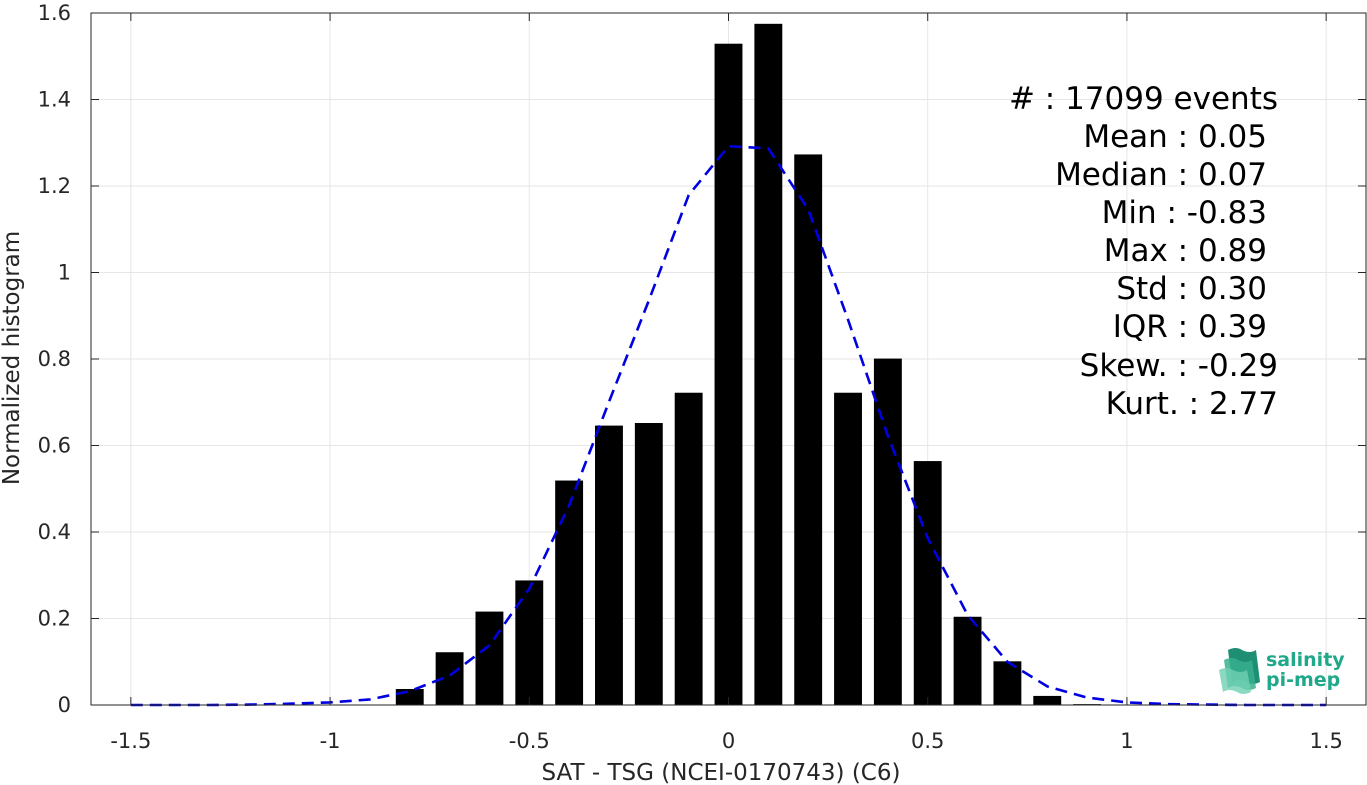 The width and height of the screenshot is (1367, 785). I want to click on stat-min: Min : -0.83, so click(1184, 213).